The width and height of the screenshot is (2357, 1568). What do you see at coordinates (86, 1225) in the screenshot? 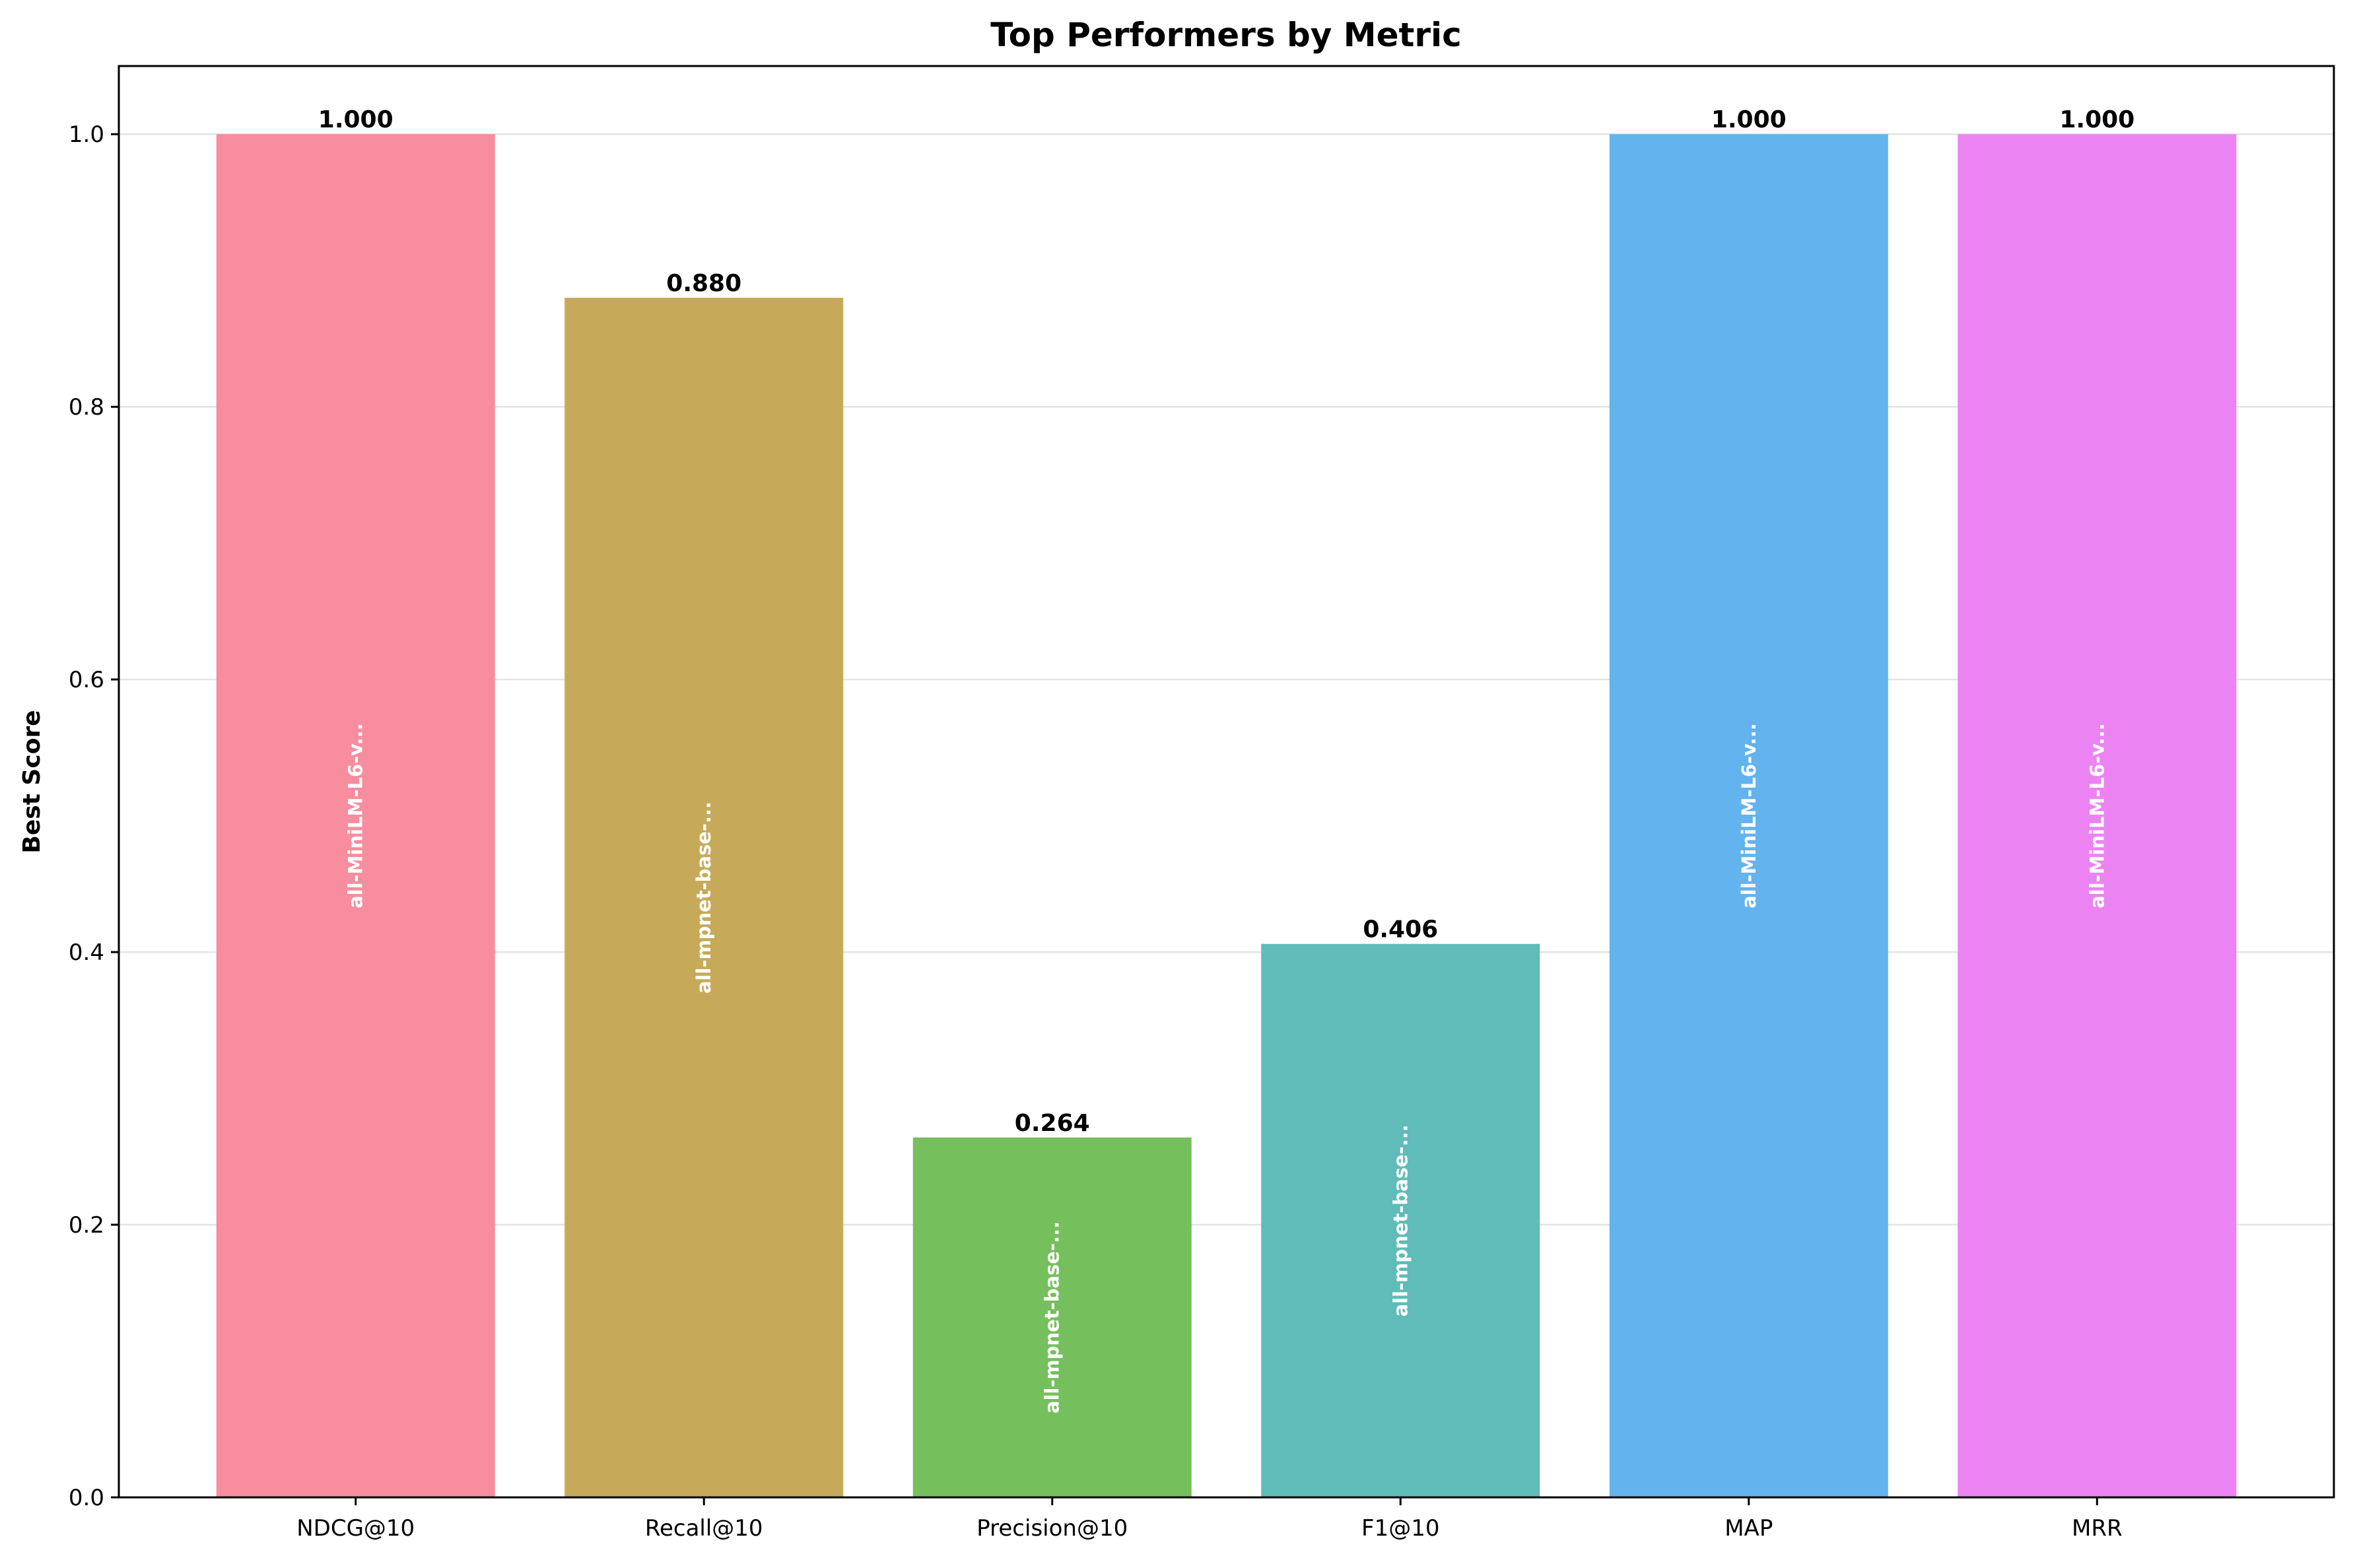
I see `y-tick-label: 0.2` at bounding box center [86, 1225].